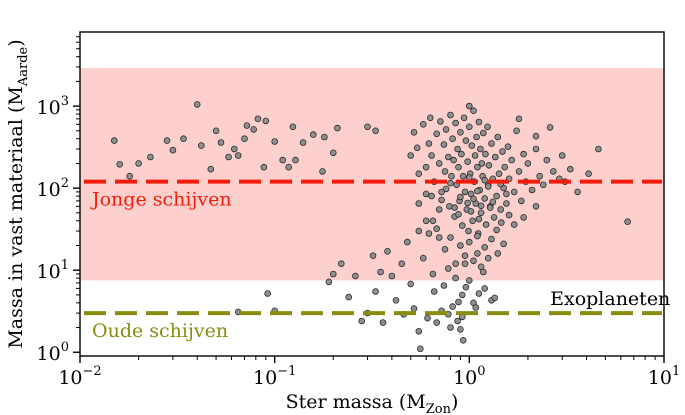  What do you see at coordinates (664, 376) in the screenshot?
I see `x-tick-label: 10¹` at bounding box center [664, 376].